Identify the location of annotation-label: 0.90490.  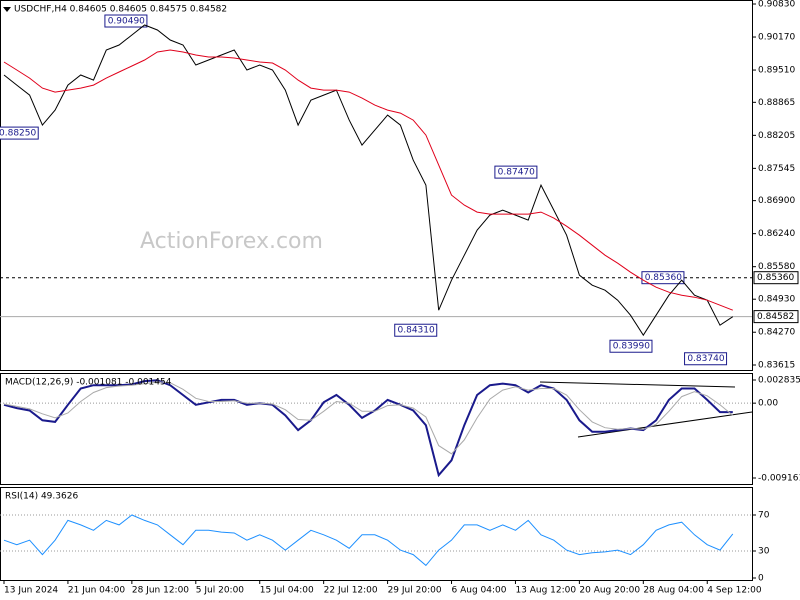
(126, 22).